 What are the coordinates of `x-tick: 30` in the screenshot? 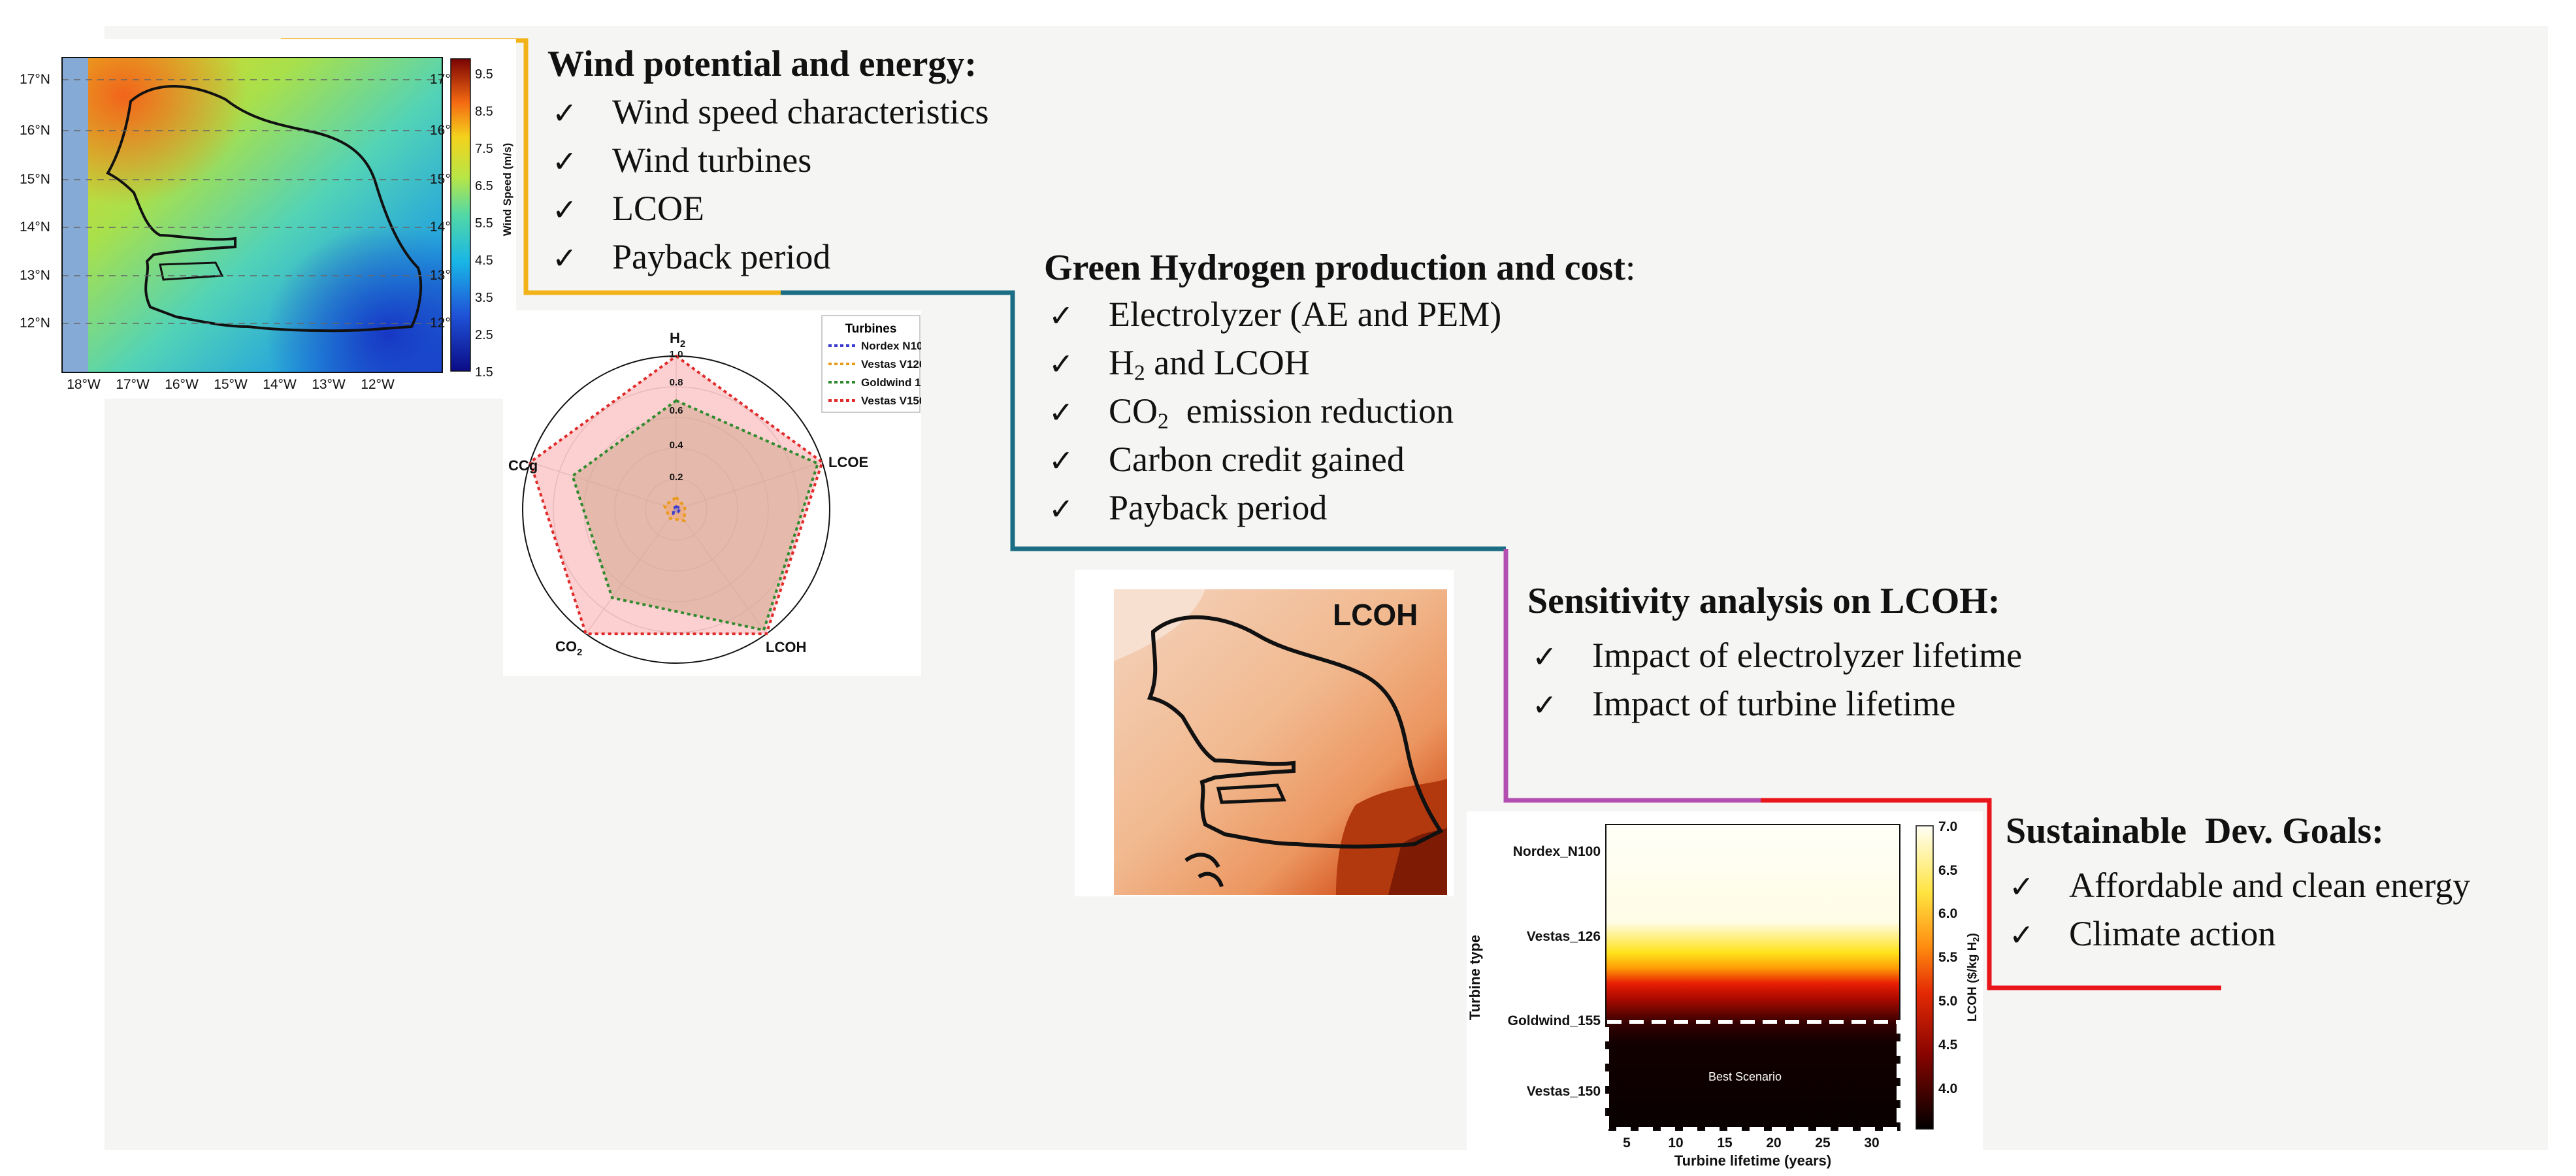 It's located at (1871, 1143).